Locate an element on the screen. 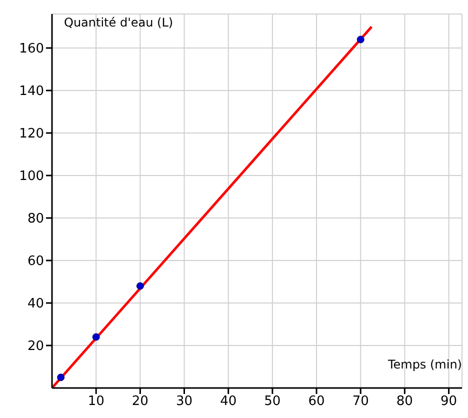  x-axis-title: Temps (min) is located at coordinates (424, 365).